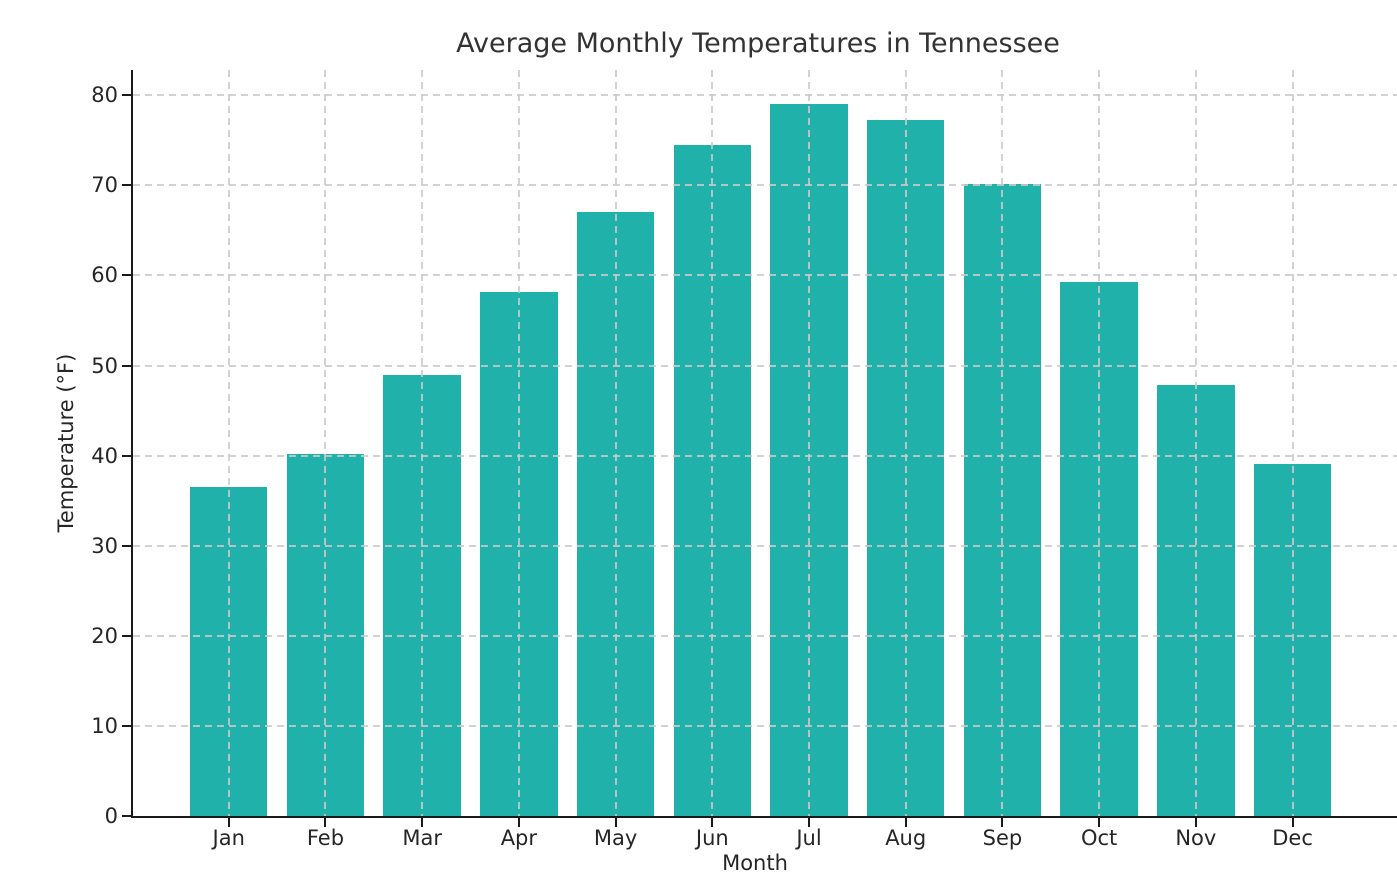 The image size is (1397, 889). What do you see at coordinates (755, 863) in the screenshot?
I see `x-axis-label: Month` at bounding box center [755, 863].